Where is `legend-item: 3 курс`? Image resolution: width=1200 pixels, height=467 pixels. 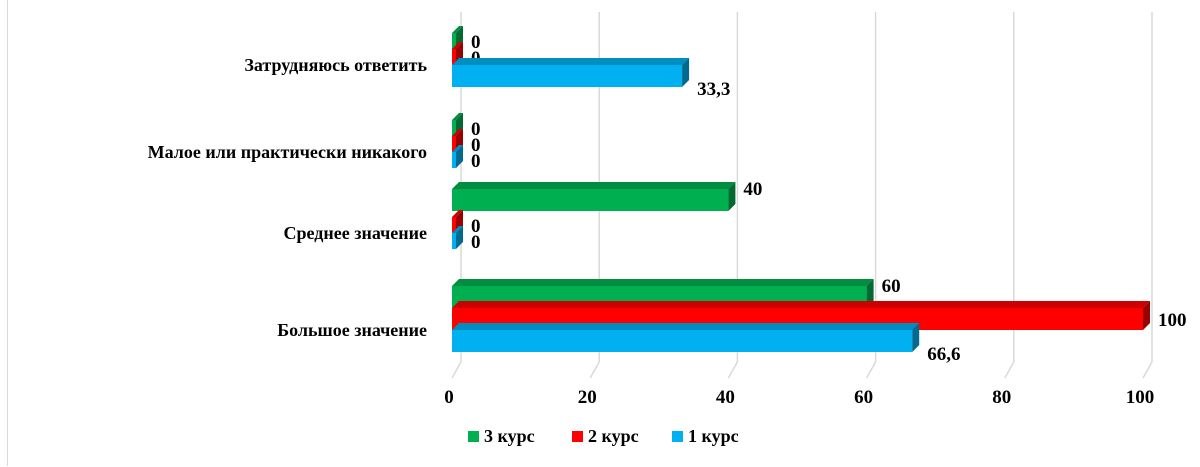
legend-item: 3 курс is located at coordinates (501, 436).